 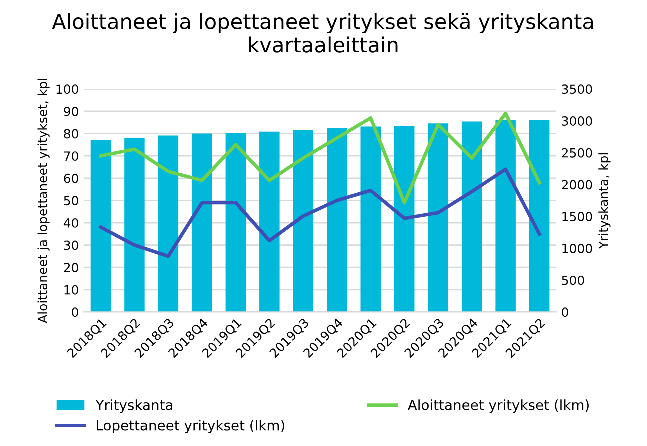 What do you see at coordinates (573, 281) in the screenshot?
I see `y2-tick-label: 500` at bounding box center [573, 281].